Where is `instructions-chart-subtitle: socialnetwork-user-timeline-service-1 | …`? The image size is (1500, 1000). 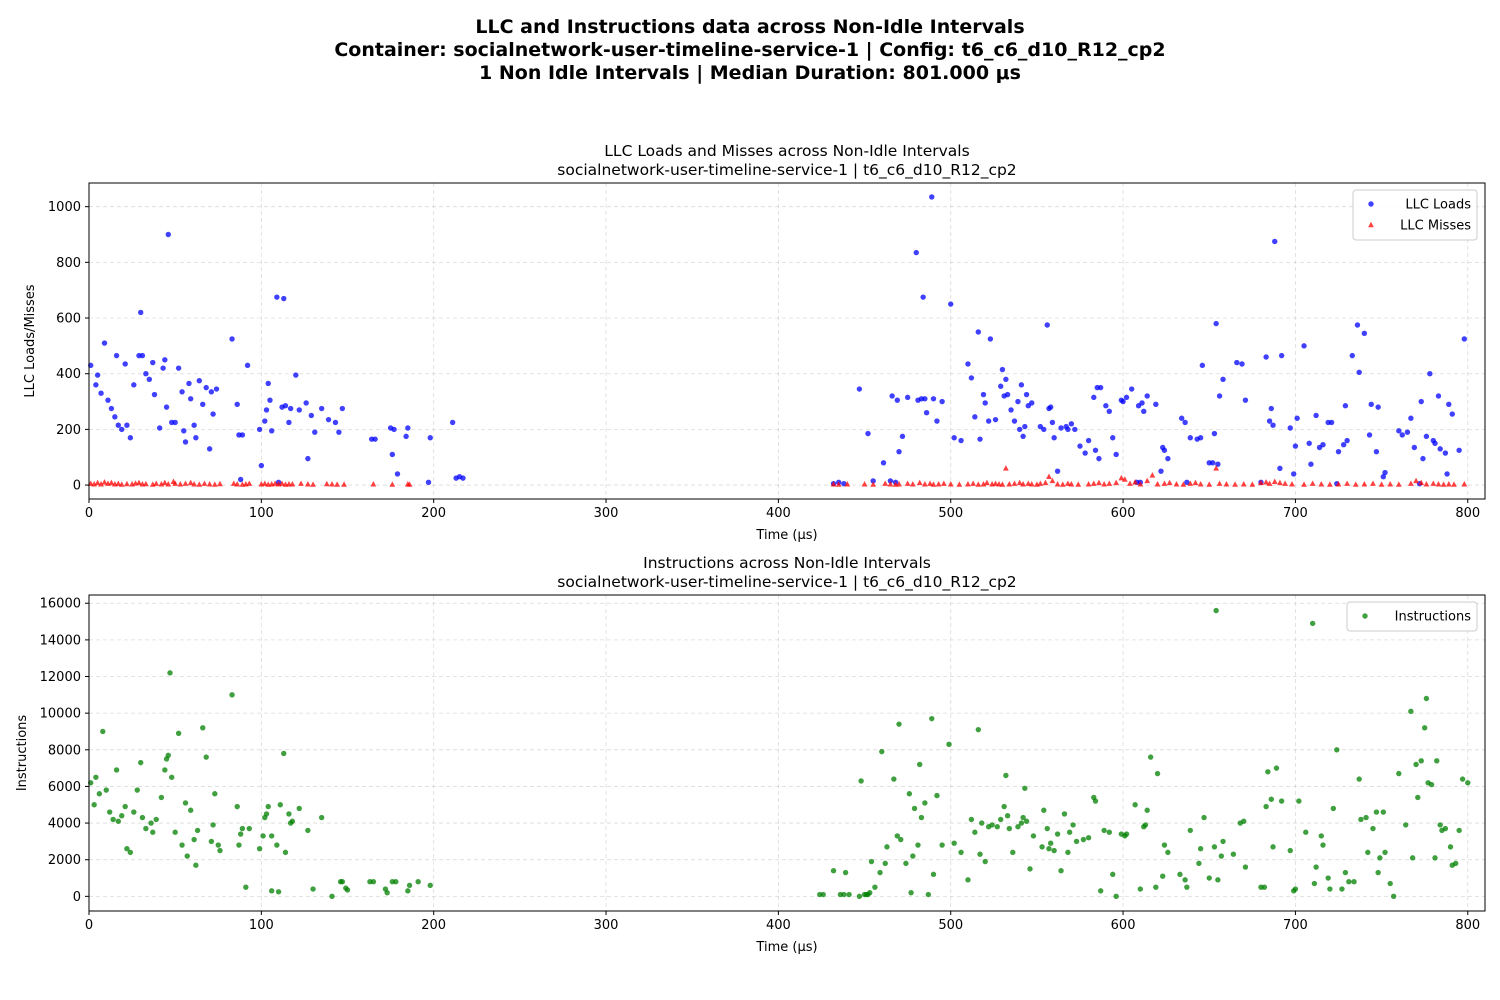 instructions-chart-subtitle: socialnetwork-user-timeline-service-1 | … is located at coordinates (786, 582).